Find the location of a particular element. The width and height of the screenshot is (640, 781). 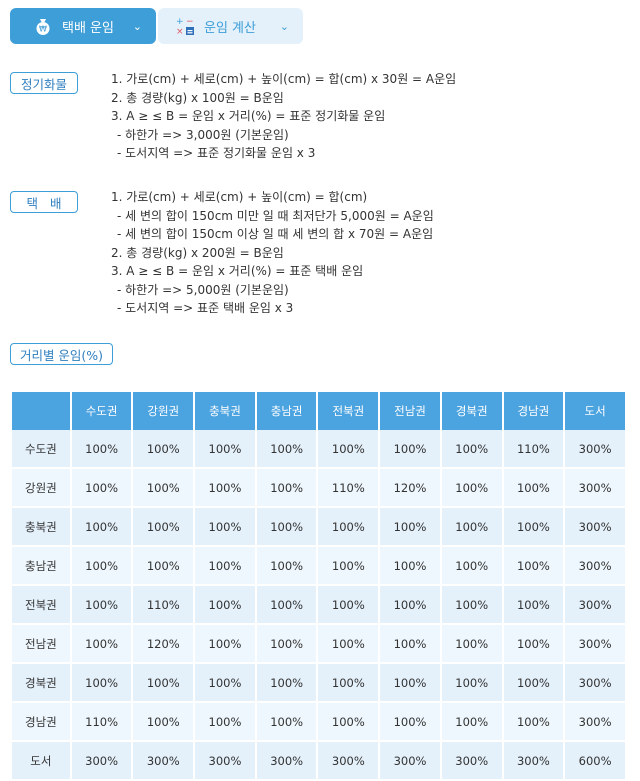

column-header: 전북권 is located at coordinates (348, 411).